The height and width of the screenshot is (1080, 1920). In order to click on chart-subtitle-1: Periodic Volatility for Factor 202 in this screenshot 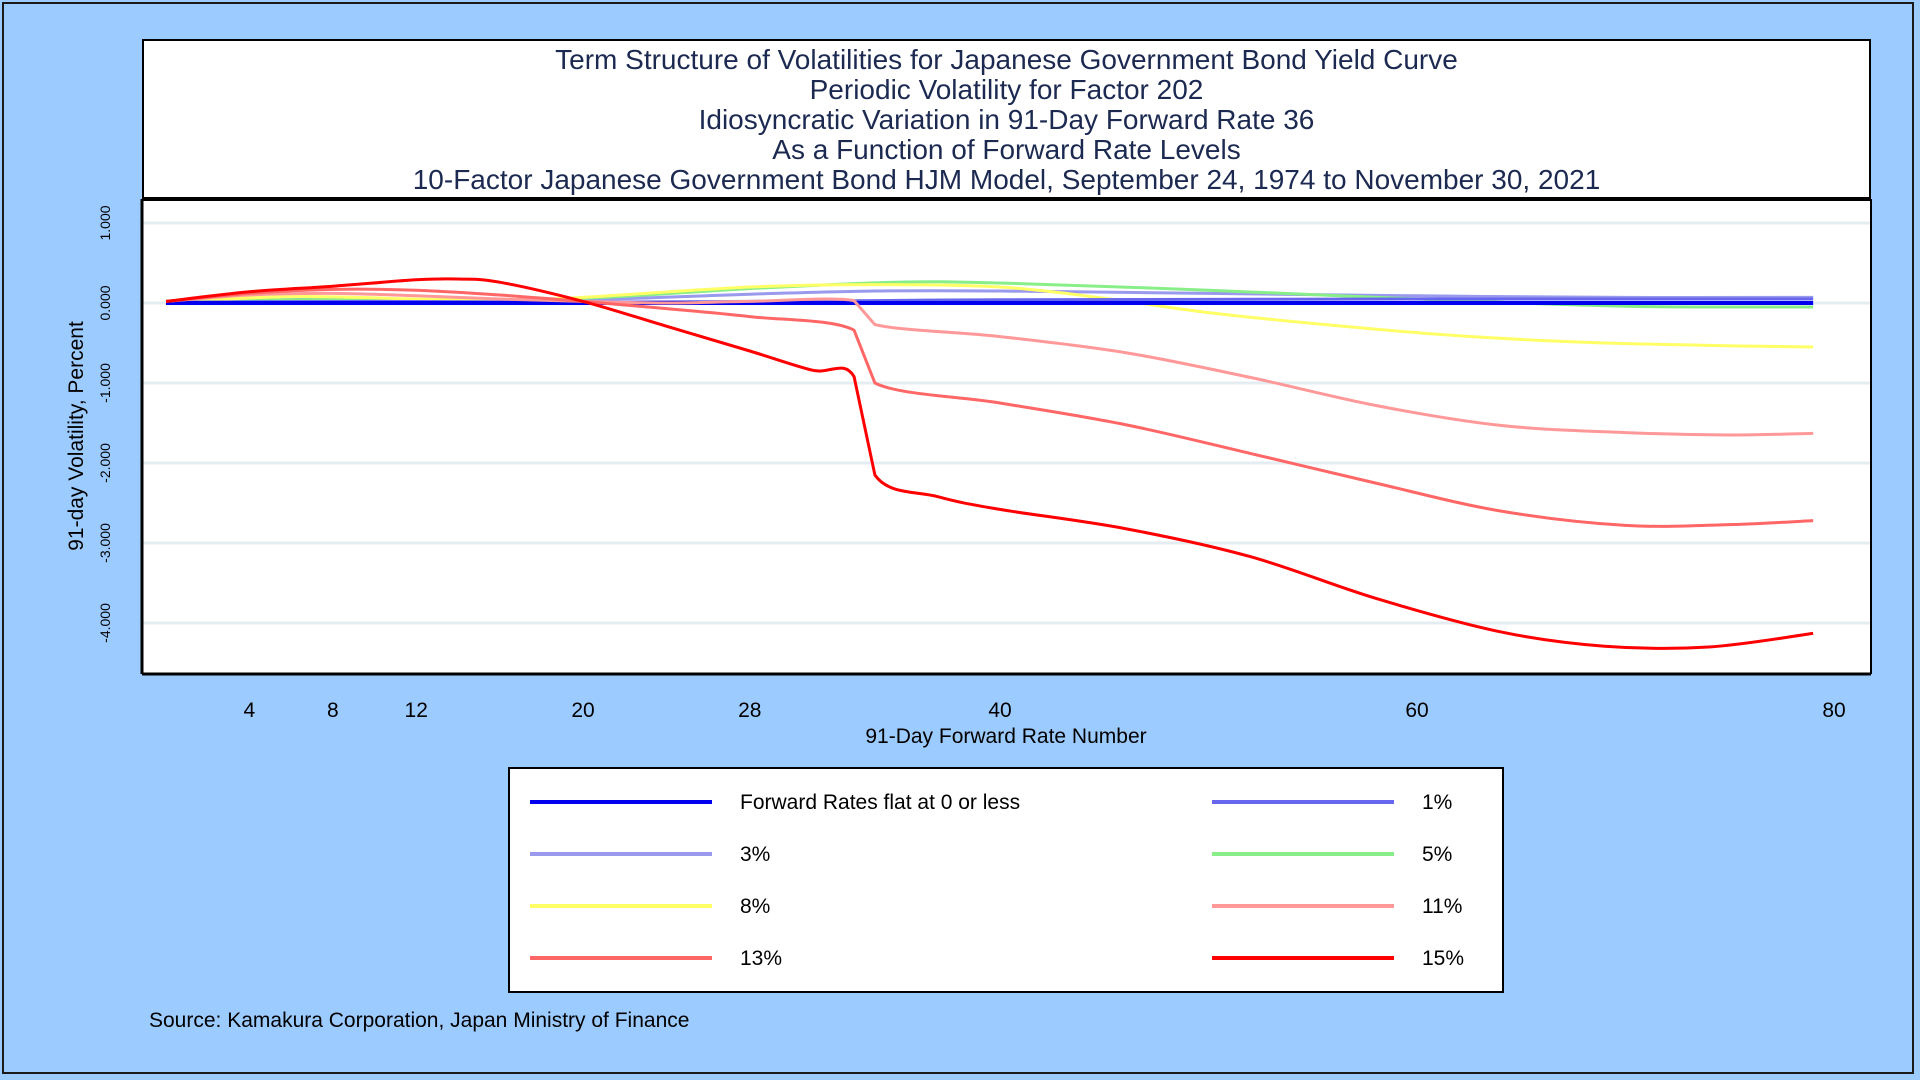, I will do `click(1006, 89)`.